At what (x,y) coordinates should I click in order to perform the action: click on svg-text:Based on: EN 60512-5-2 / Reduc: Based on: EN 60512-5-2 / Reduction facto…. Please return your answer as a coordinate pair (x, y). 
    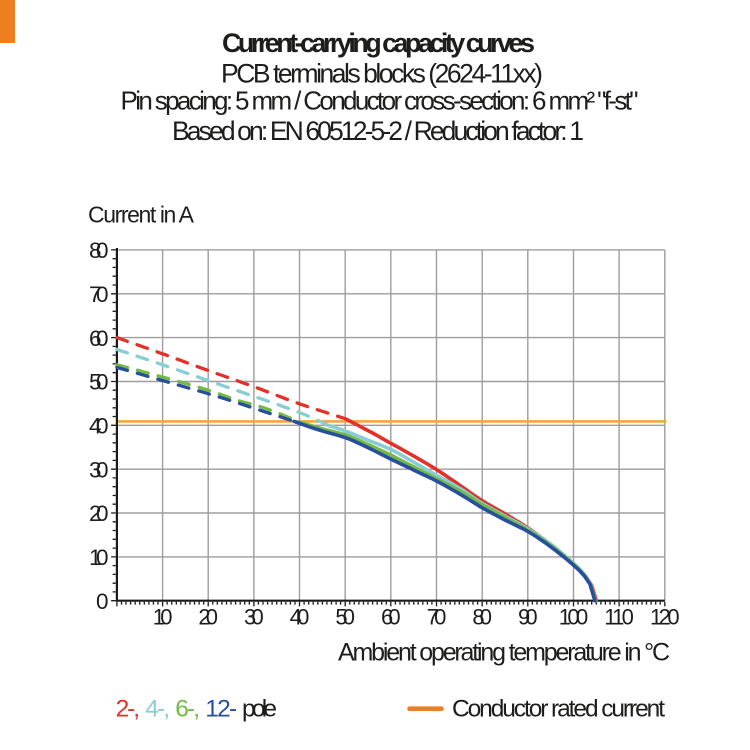
    Looking at the image, I should click on (378, 131).